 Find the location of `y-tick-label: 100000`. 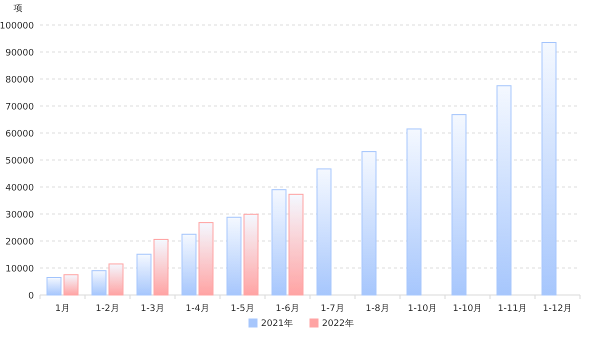

y-tick-label: 100000 is located at coordinates (17, 27).